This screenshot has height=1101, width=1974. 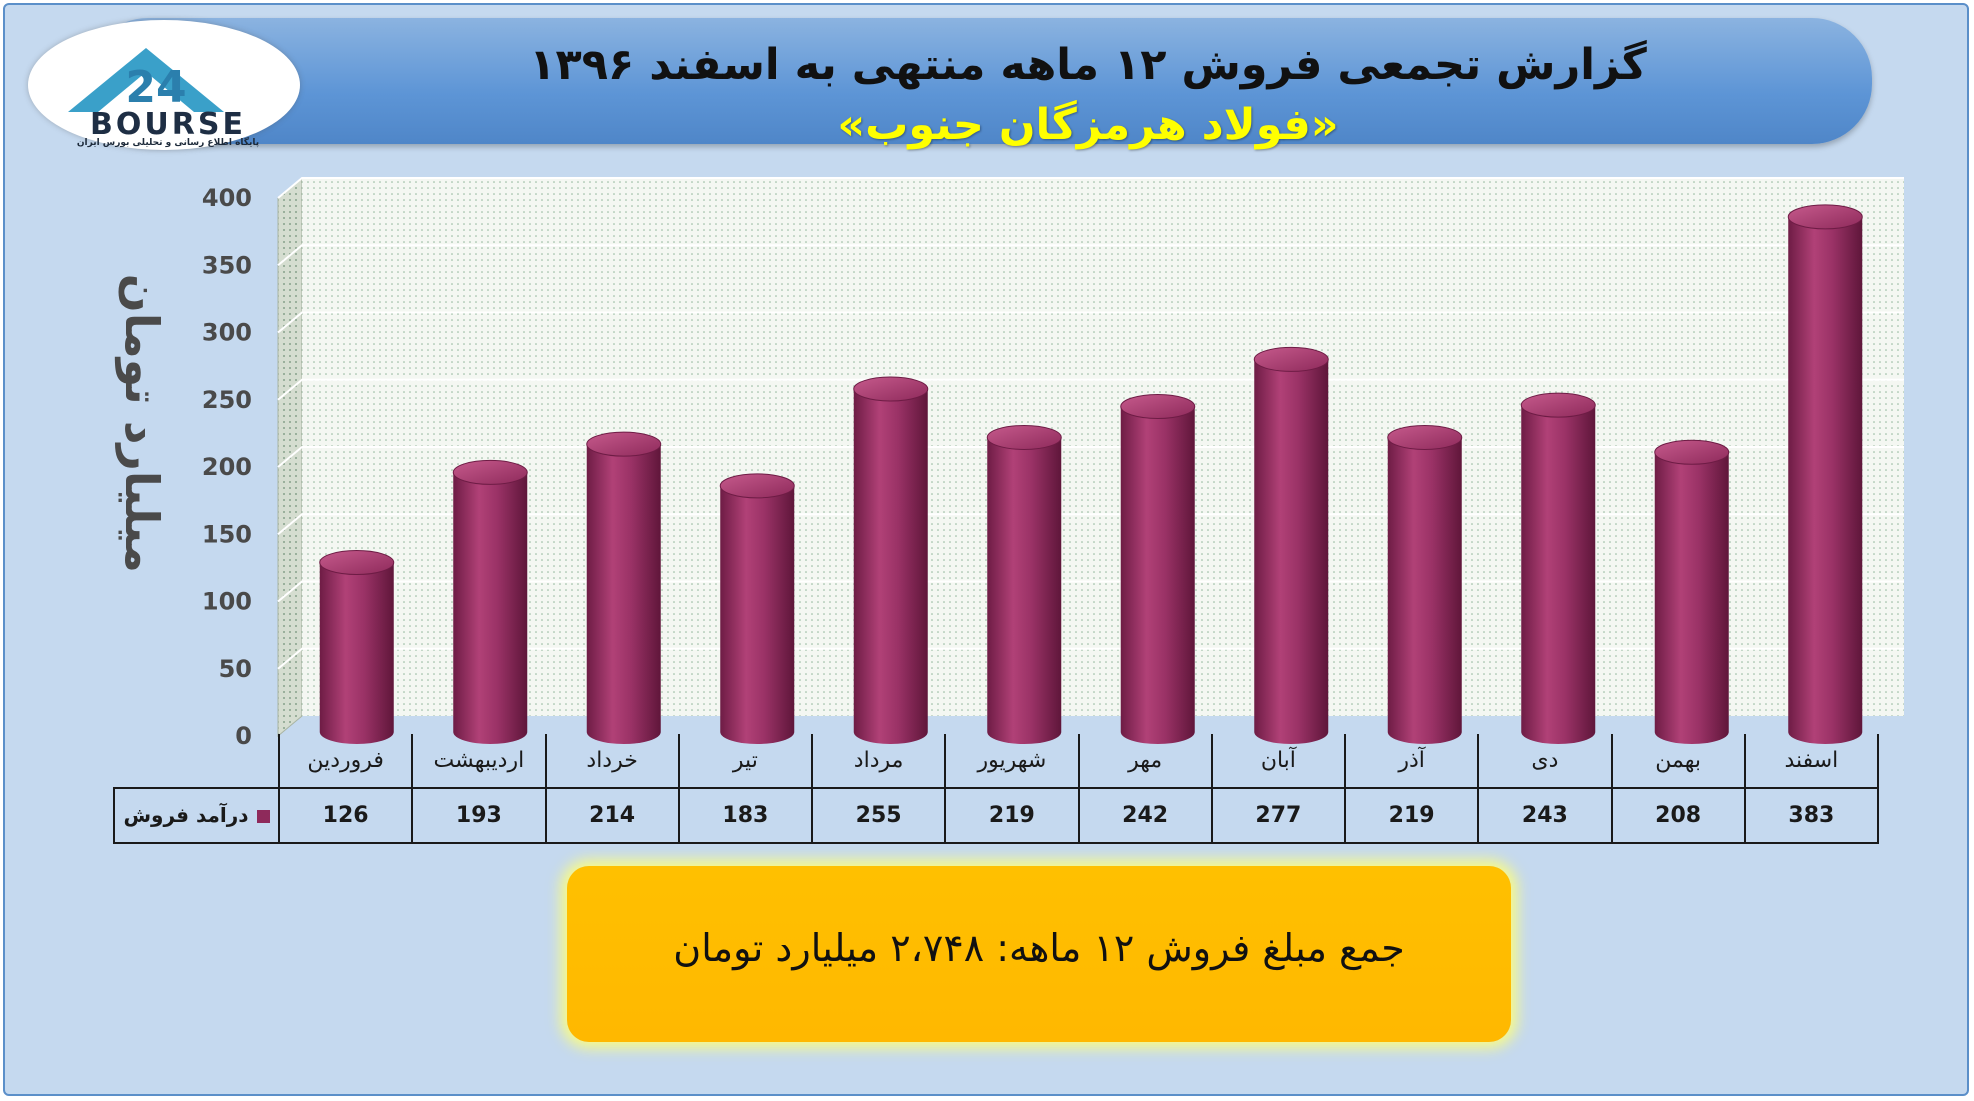 I want to click on logo-tagline: پایگاه اطلاع رسانی و تحلیلی بورس ایران, so click(x=168, y=143).